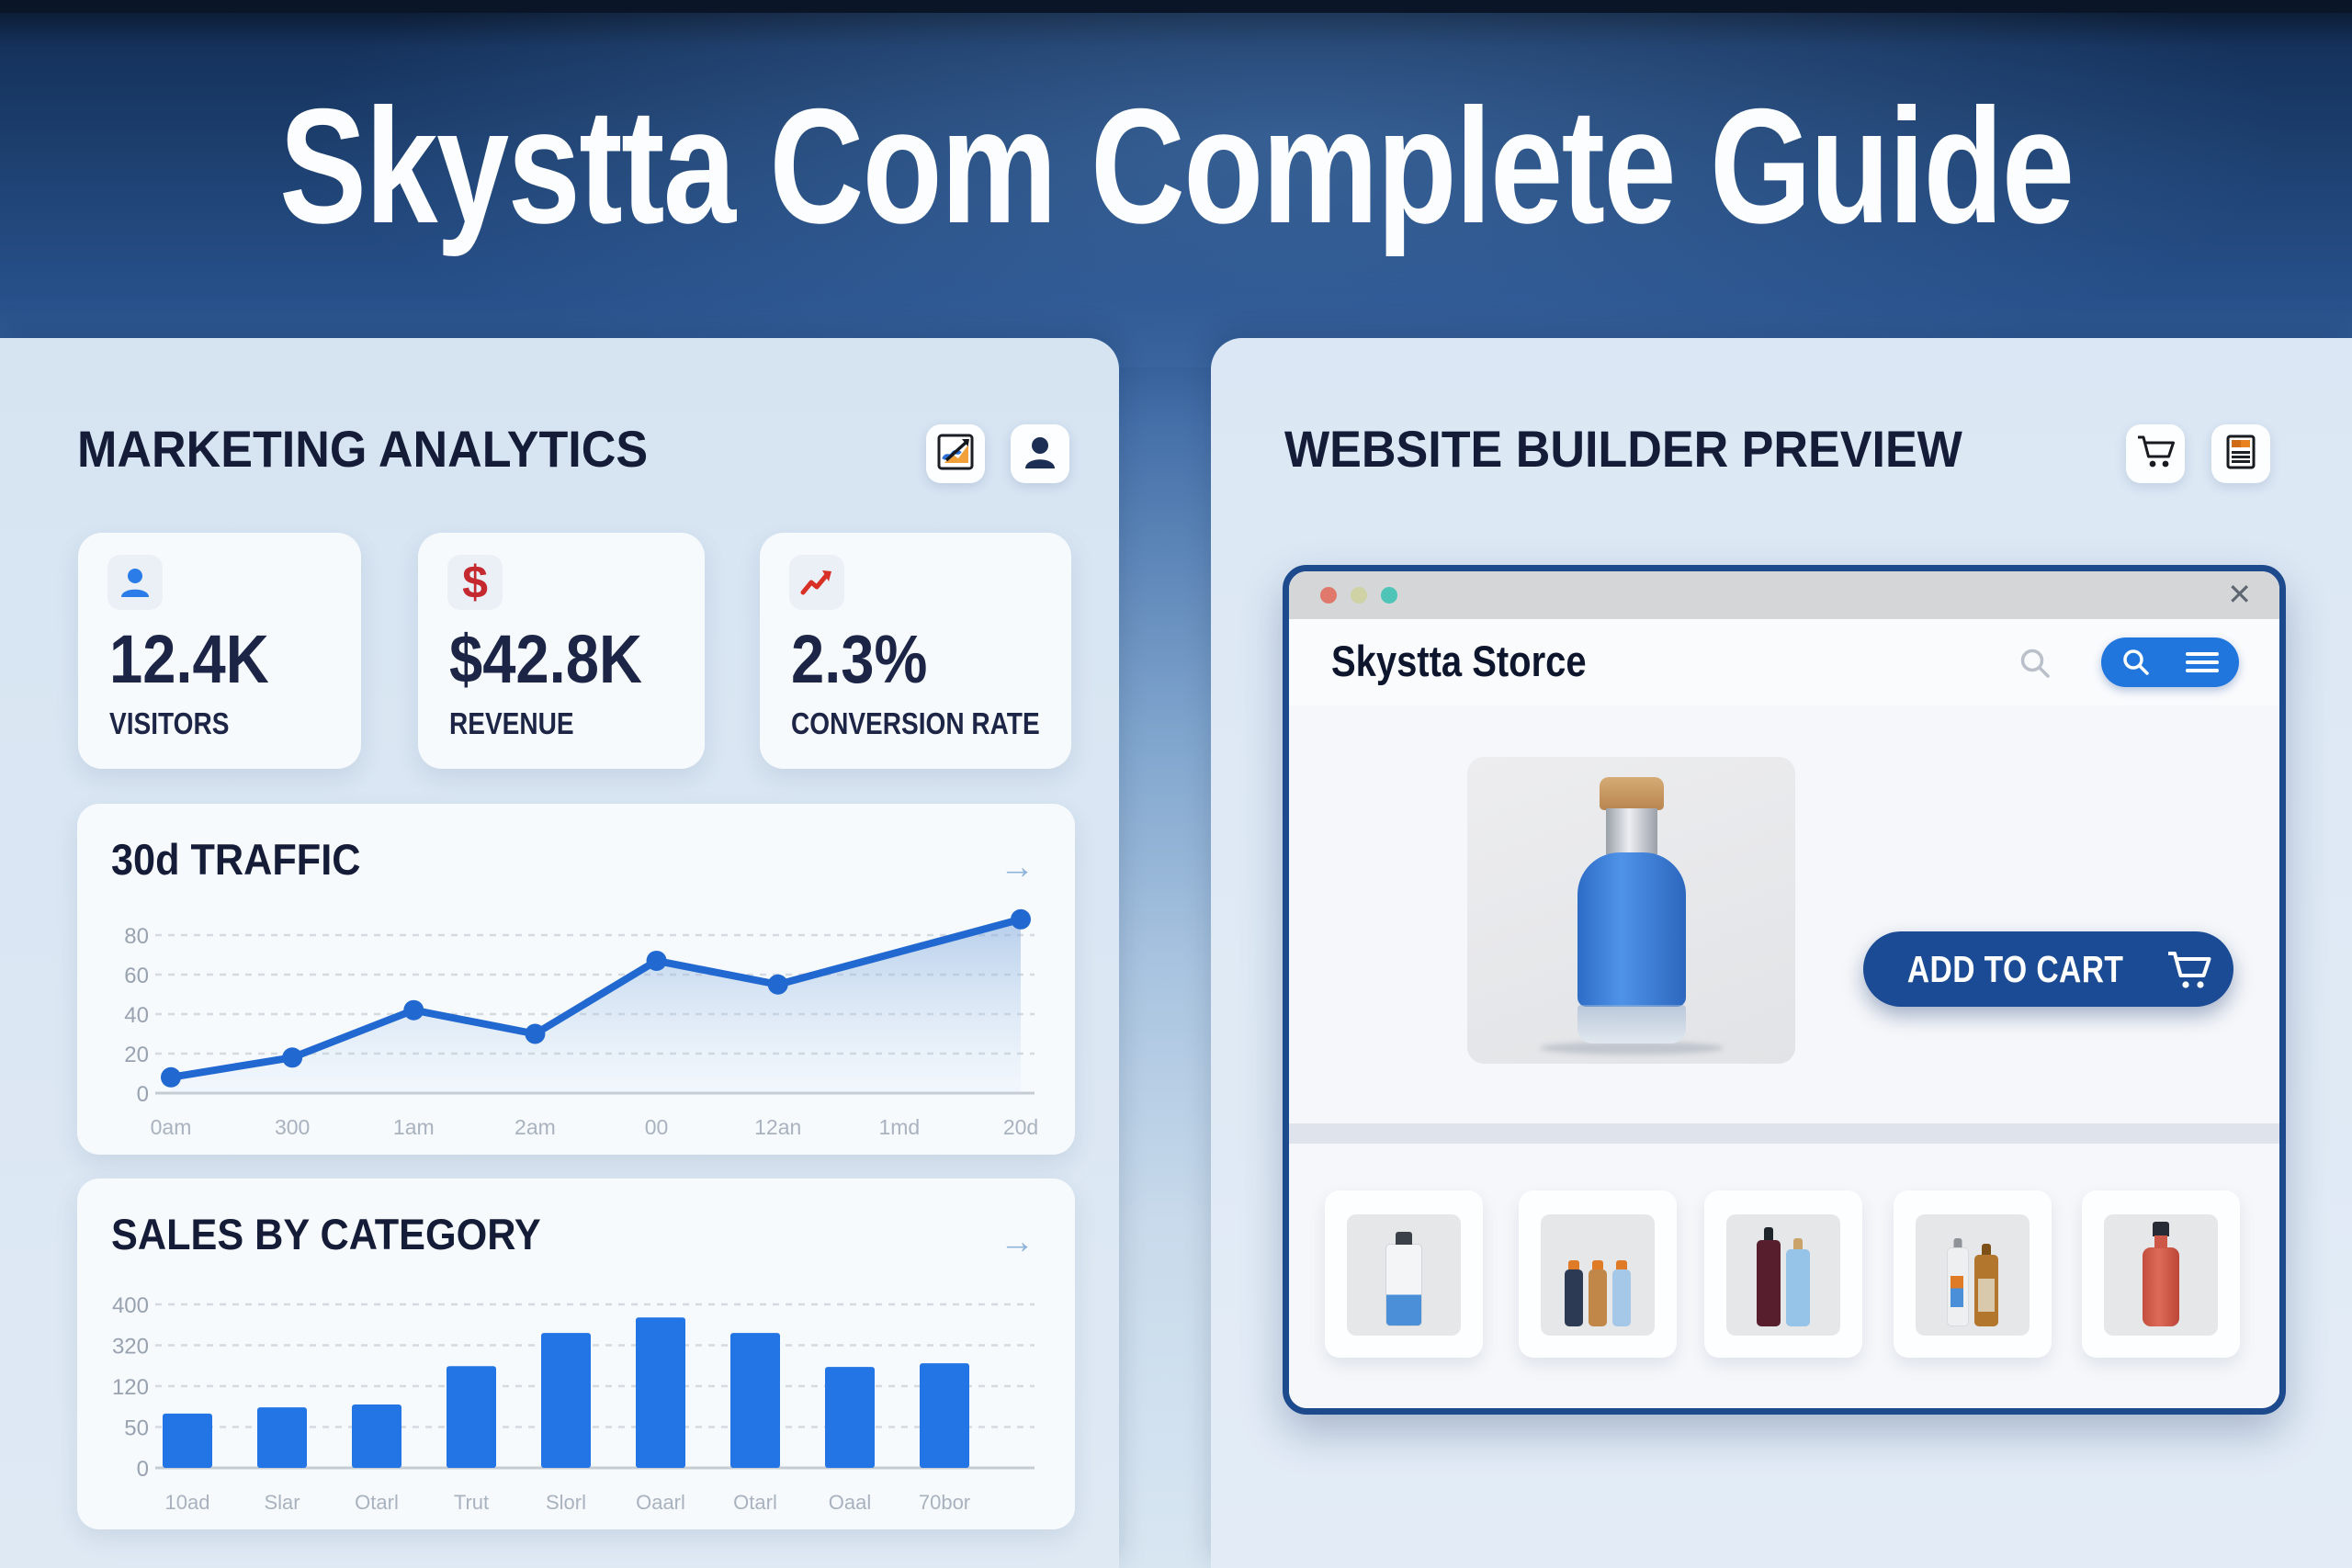 The height and width of the screenshot is (1568, 2352). Describe the element at coordinates (170, 723) in the screenshot. I see `visitors-label: VISITORS` at that location.